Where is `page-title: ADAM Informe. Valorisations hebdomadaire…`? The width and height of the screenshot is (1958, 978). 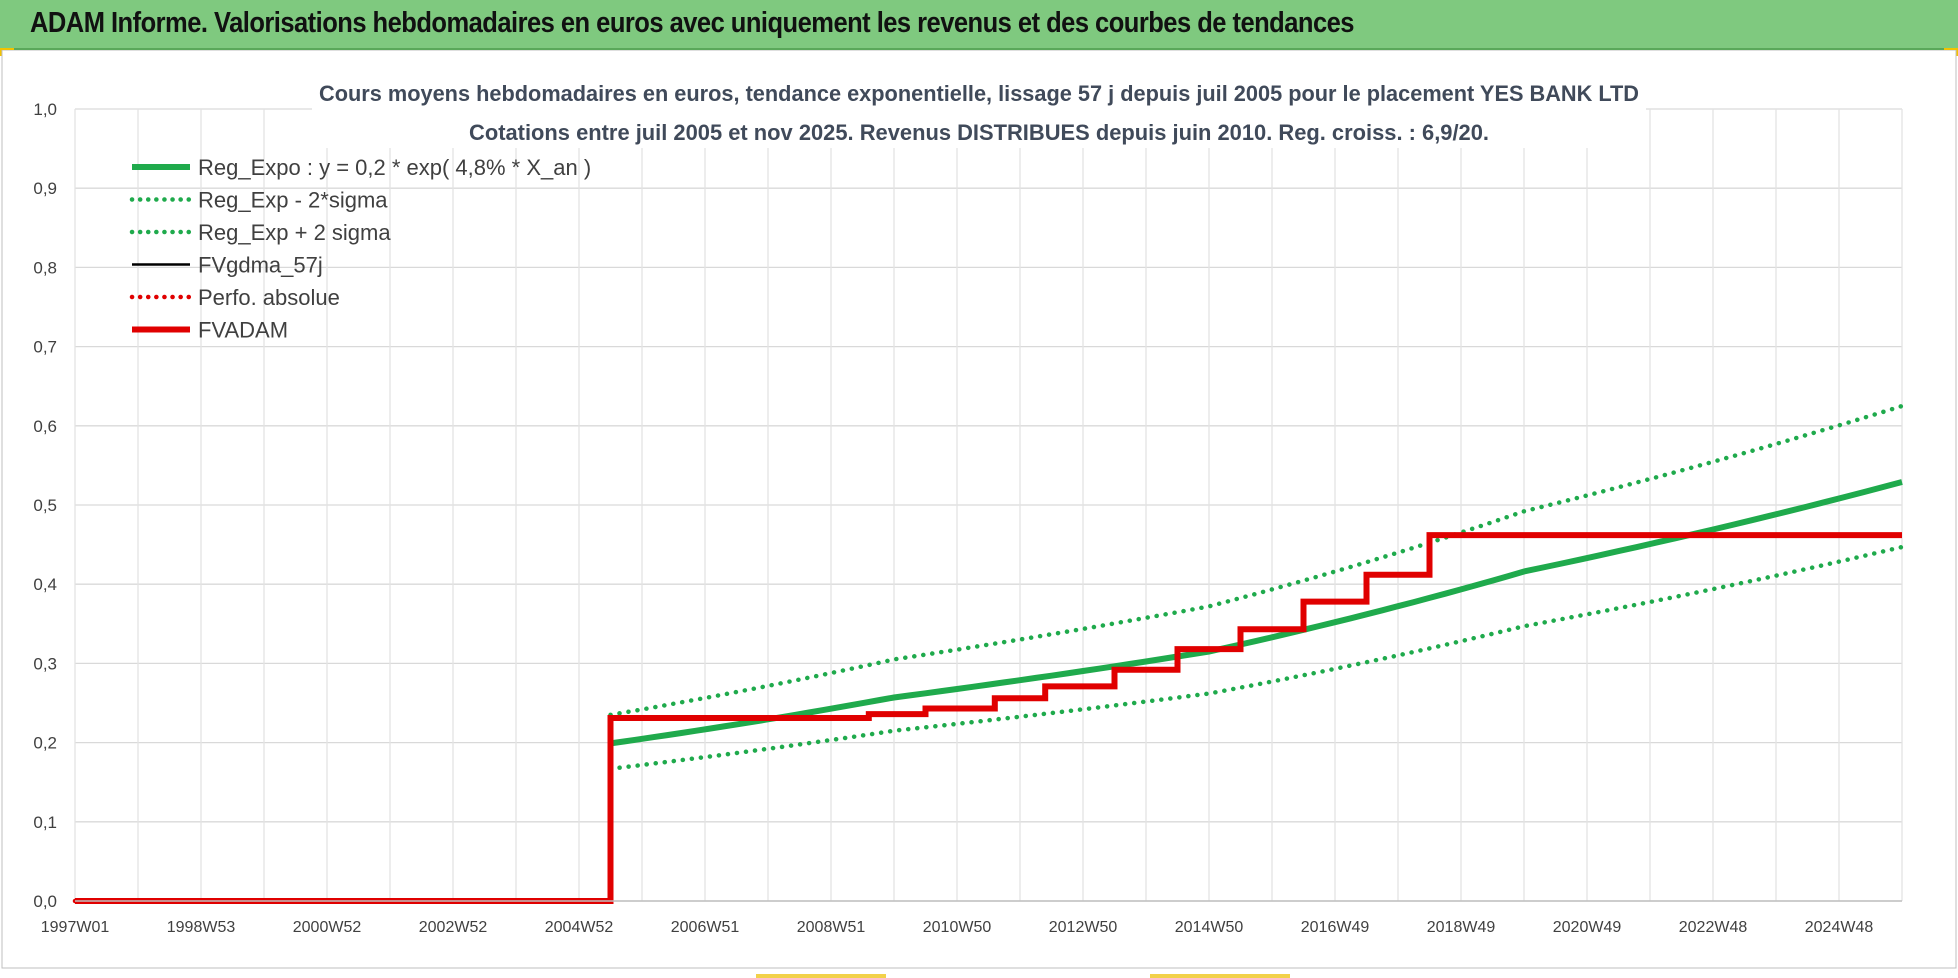 page-title: ADAM Informe. Valorisations hebdomadaire… is located at coordinates (692, 23).